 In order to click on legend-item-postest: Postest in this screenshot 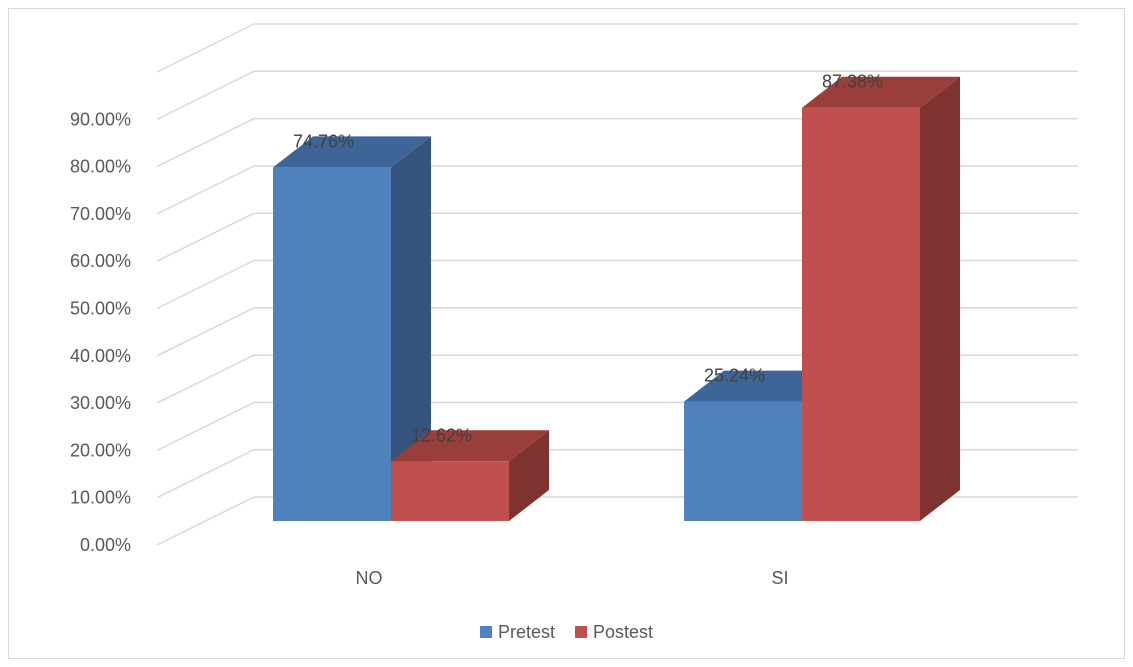, I will do `click(614, 632)`.